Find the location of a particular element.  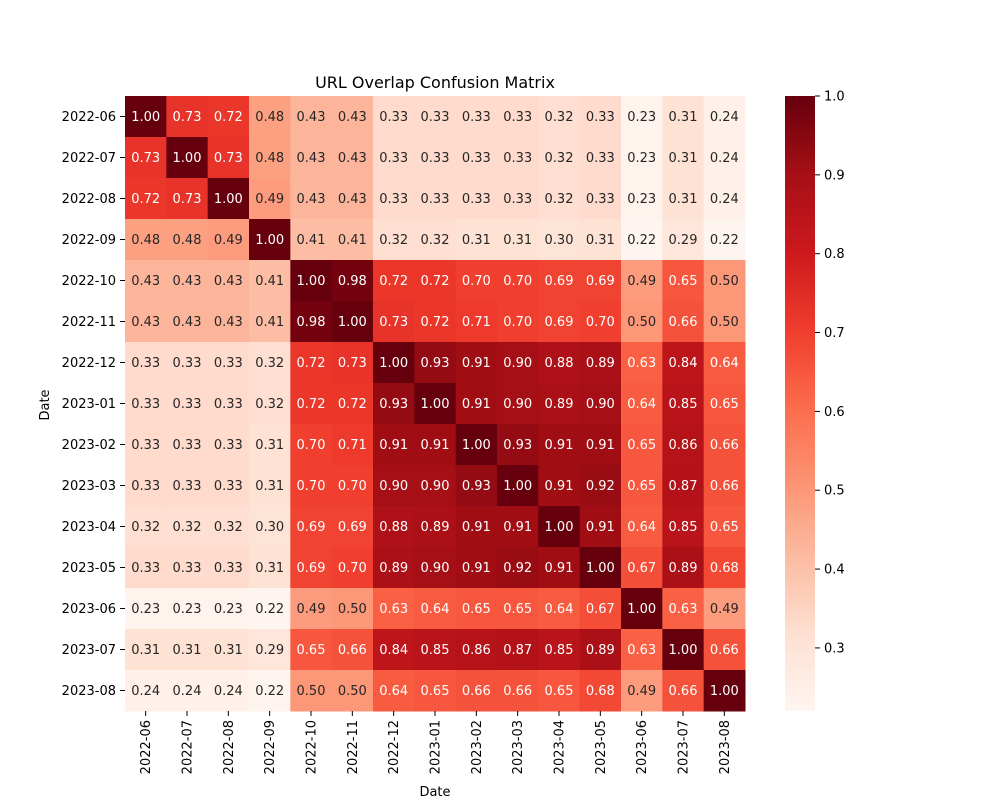

cell-value-label: 0.65 is located at coordinates (641, 486).